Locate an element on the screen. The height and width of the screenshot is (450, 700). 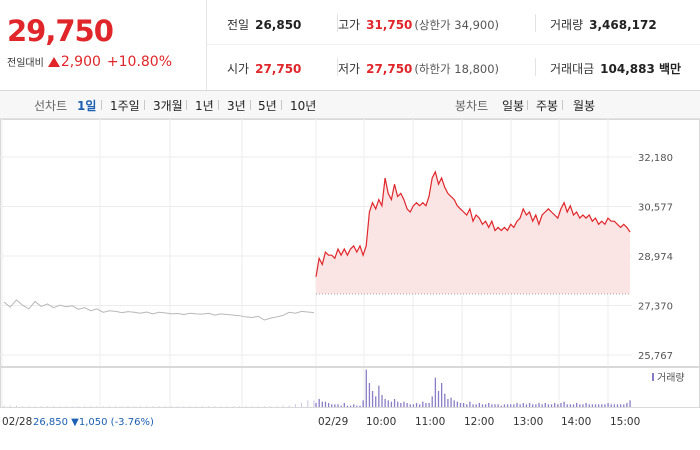
prev-day-info: 26,850 ▼1,050 (-3.76%) is located at coordinates (93, 422).